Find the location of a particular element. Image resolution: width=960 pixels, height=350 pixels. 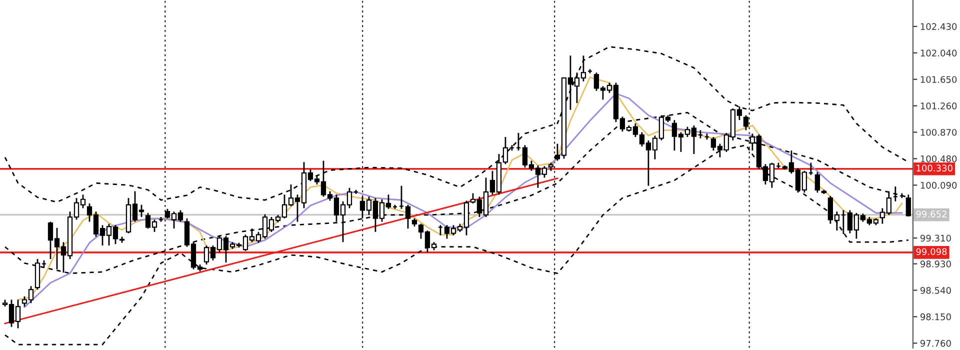

y-tick-label: 99.310 is located at coordinates (935, 238).